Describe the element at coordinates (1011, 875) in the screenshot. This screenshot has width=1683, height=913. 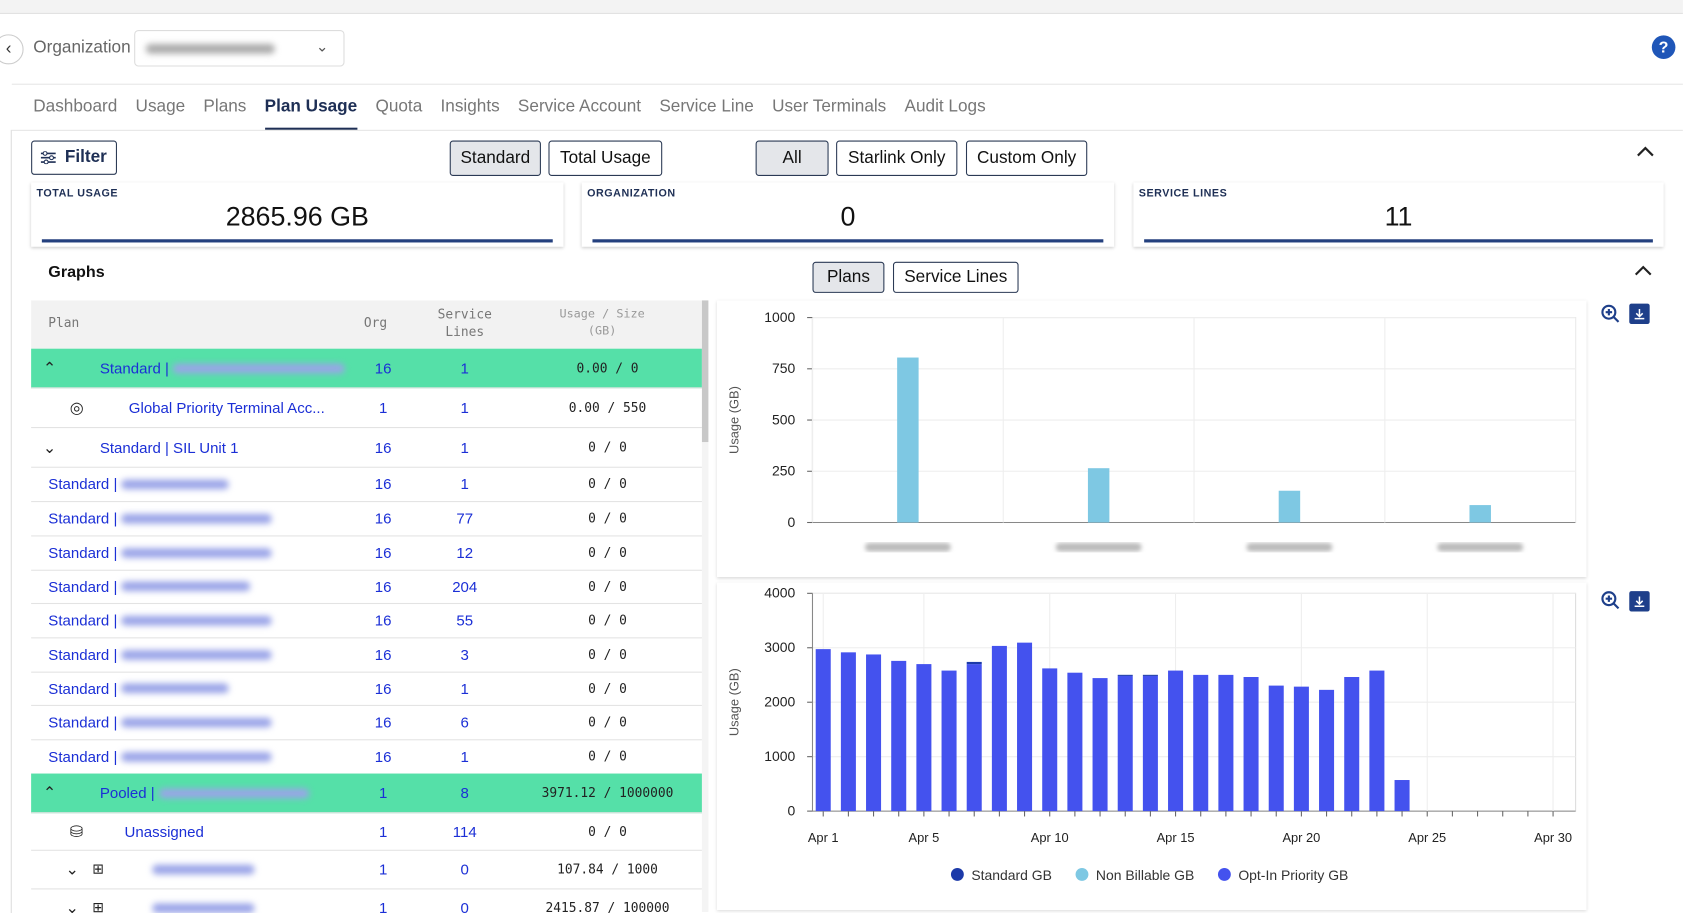
I see `legend-label: Standard GB` at that location.